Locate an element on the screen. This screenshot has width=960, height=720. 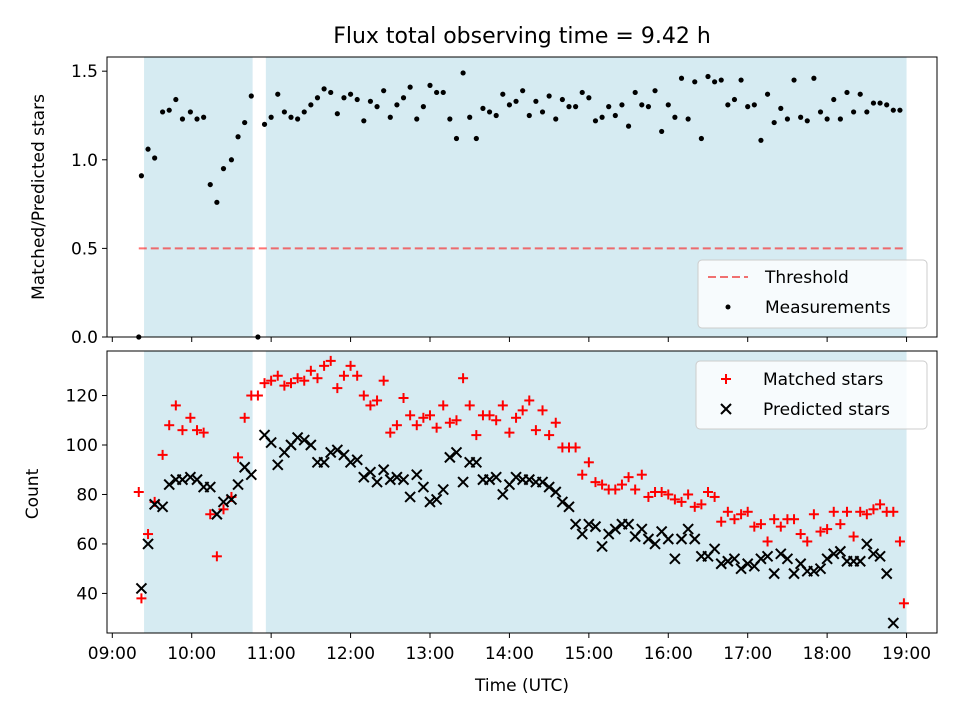
x-tick-label: 17:00 is located at coordinates (747, 654).